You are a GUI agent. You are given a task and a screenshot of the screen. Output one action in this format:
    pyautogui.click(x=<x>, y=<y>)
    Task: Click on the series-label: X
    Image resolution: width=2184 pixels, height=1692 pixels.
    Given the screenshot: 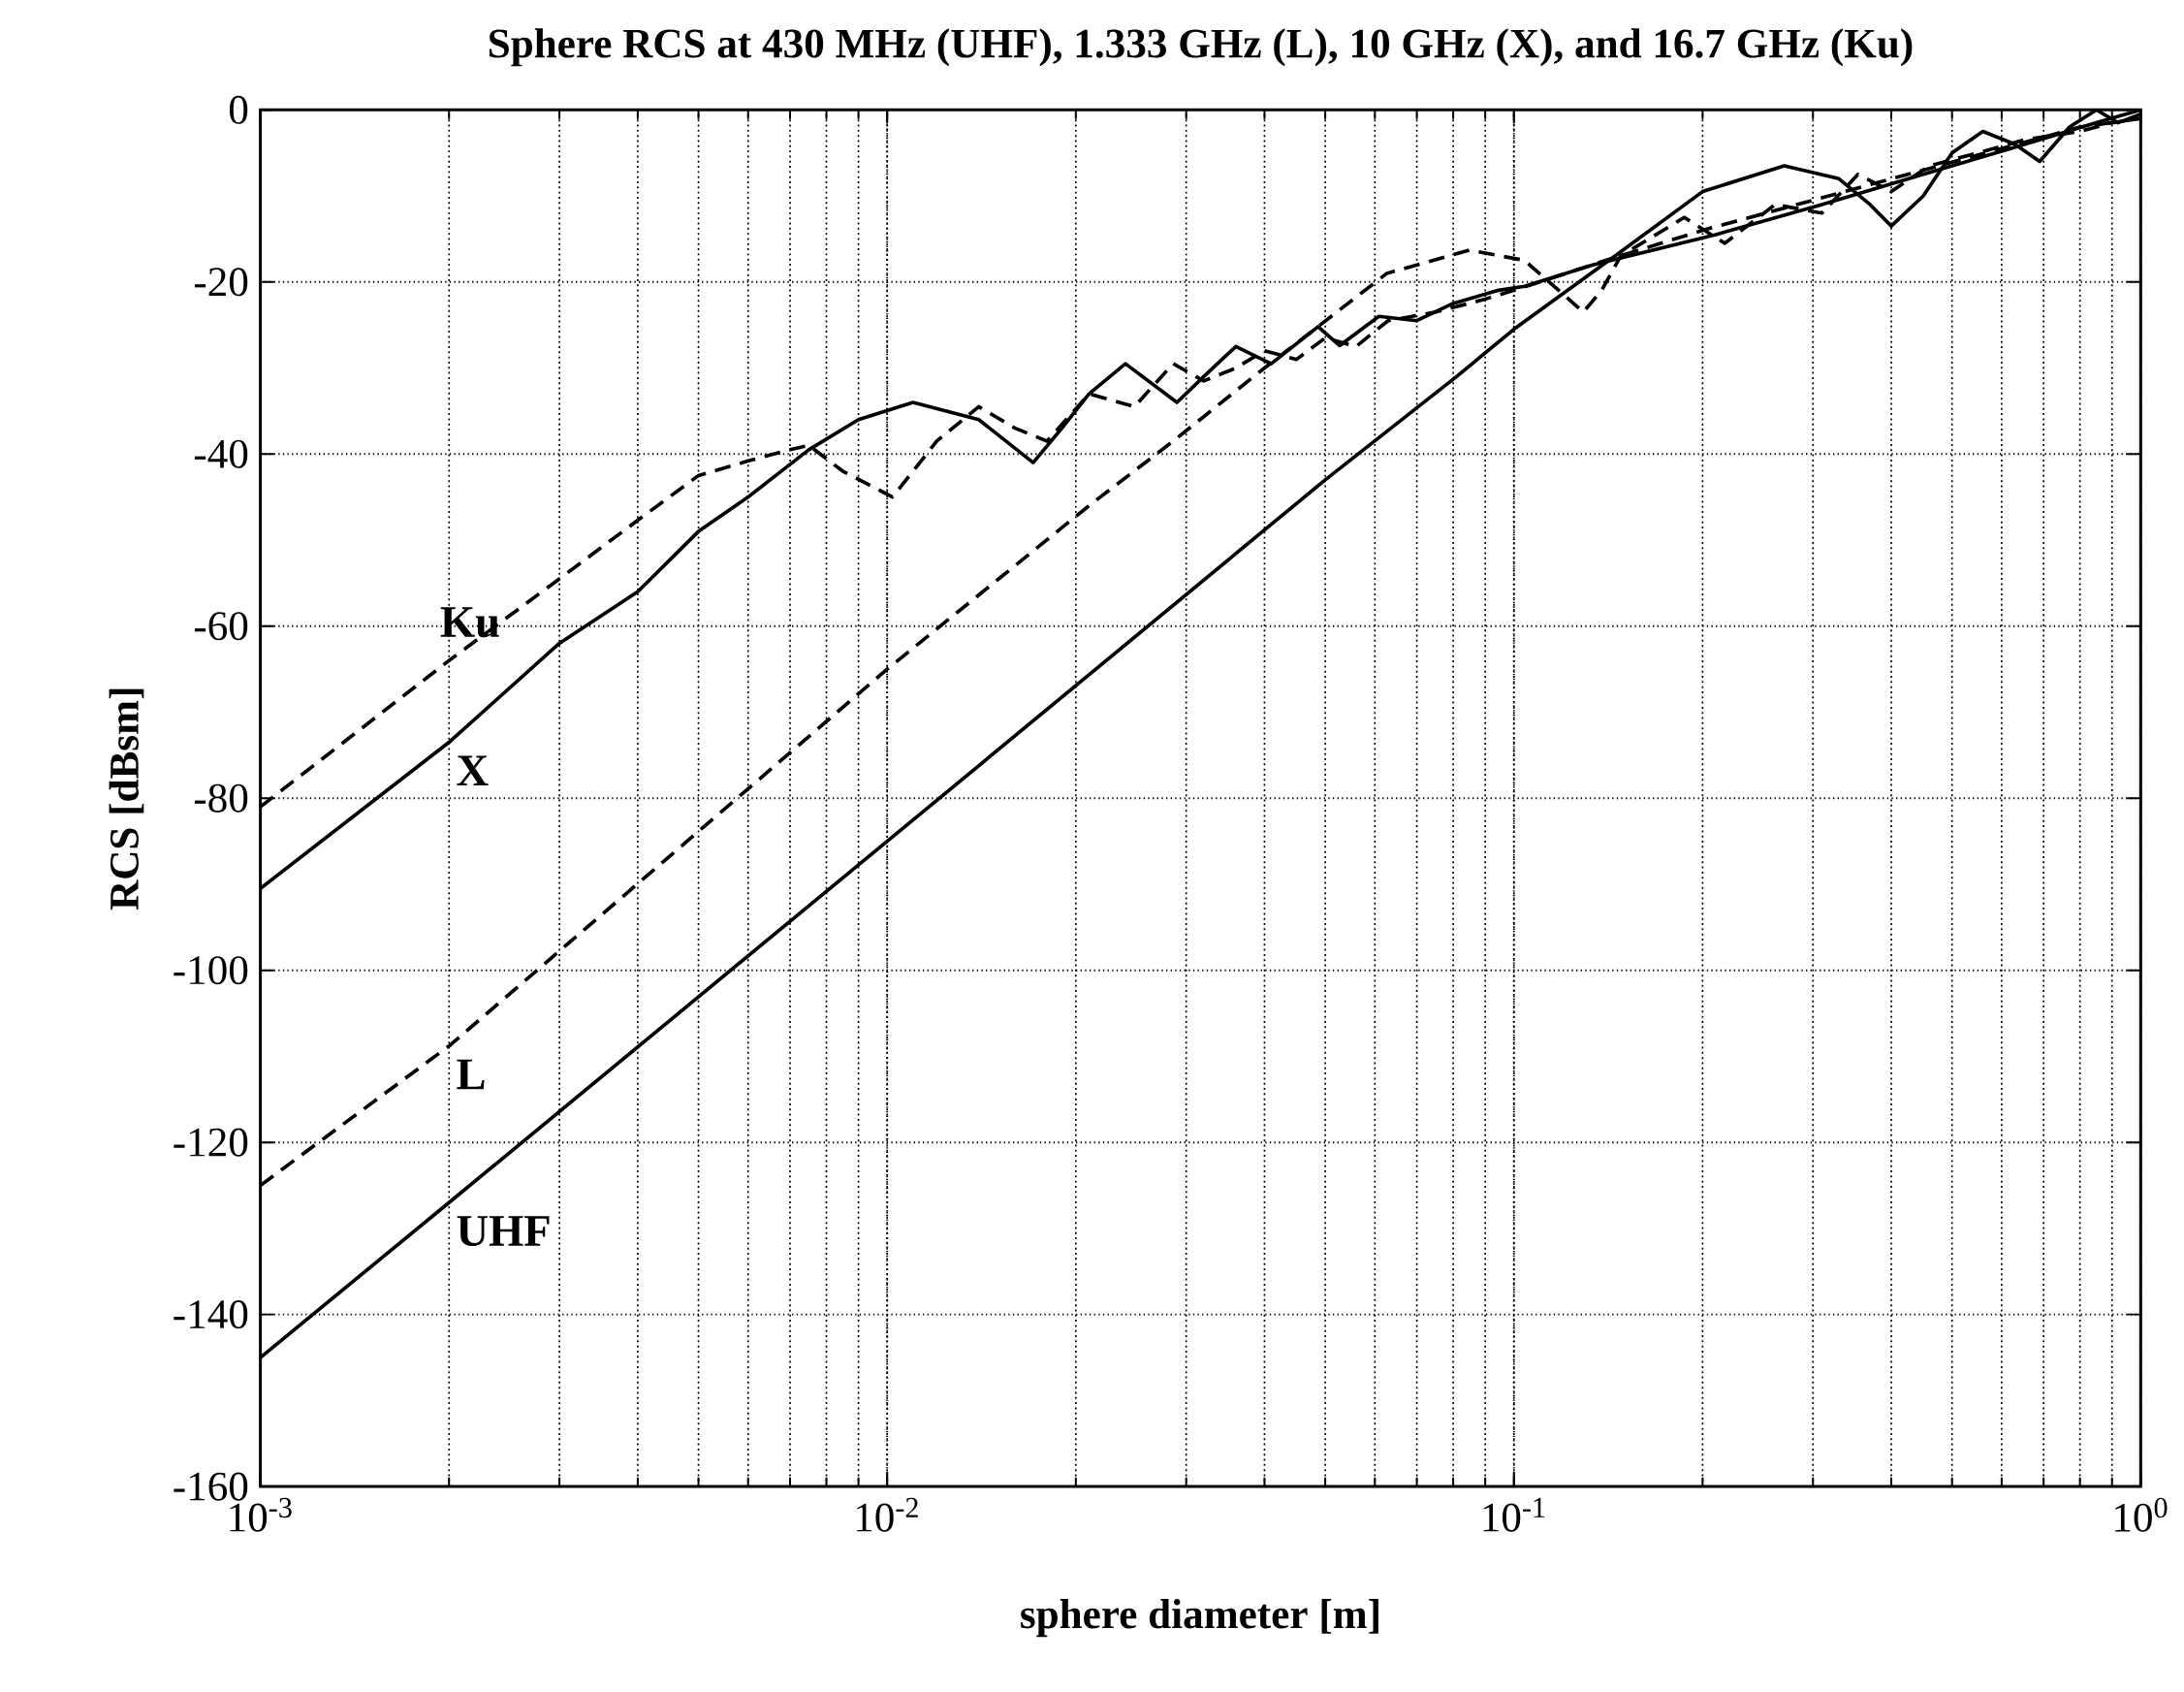 What is the action you would take?
    pyautogui.click(x=473, y=771)
    